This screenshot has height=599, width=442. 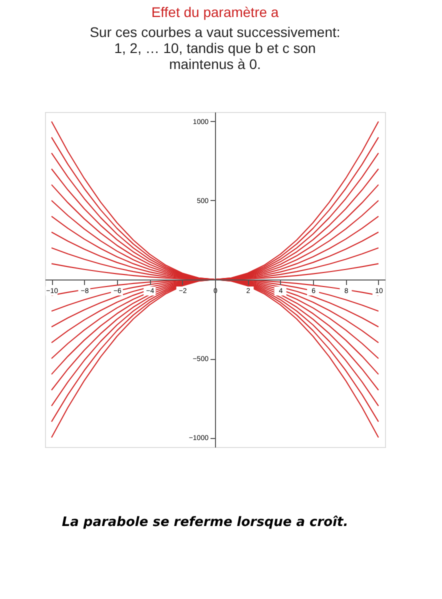 I want to click on chart-title: Effet du paramètre a, so click(x=215, y=12).